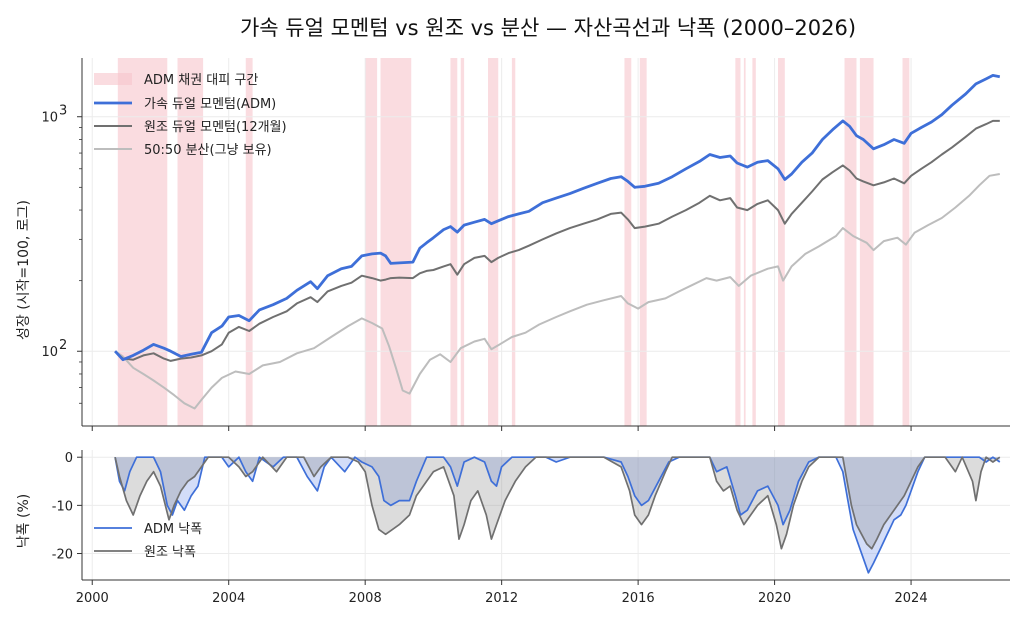 The image size is (1024, 624). What do you see at coordinates (365, 598) in the screenshot?
I see `x-tick-label: 2008` at bounding box center [365, 598].